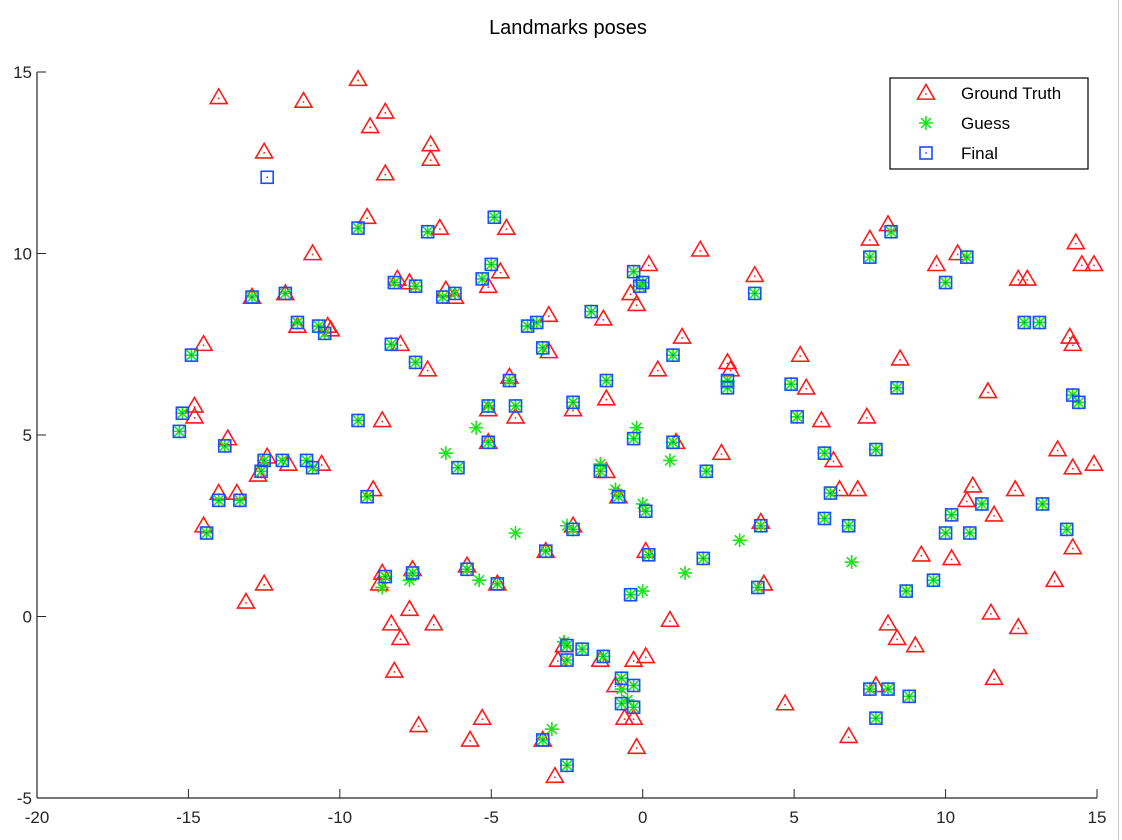 The width and height of the screenshot is (1122, 840). Describe the element at coordinates (642, 817) in the screenshot. I see `x-tick-label: 0` at that location.